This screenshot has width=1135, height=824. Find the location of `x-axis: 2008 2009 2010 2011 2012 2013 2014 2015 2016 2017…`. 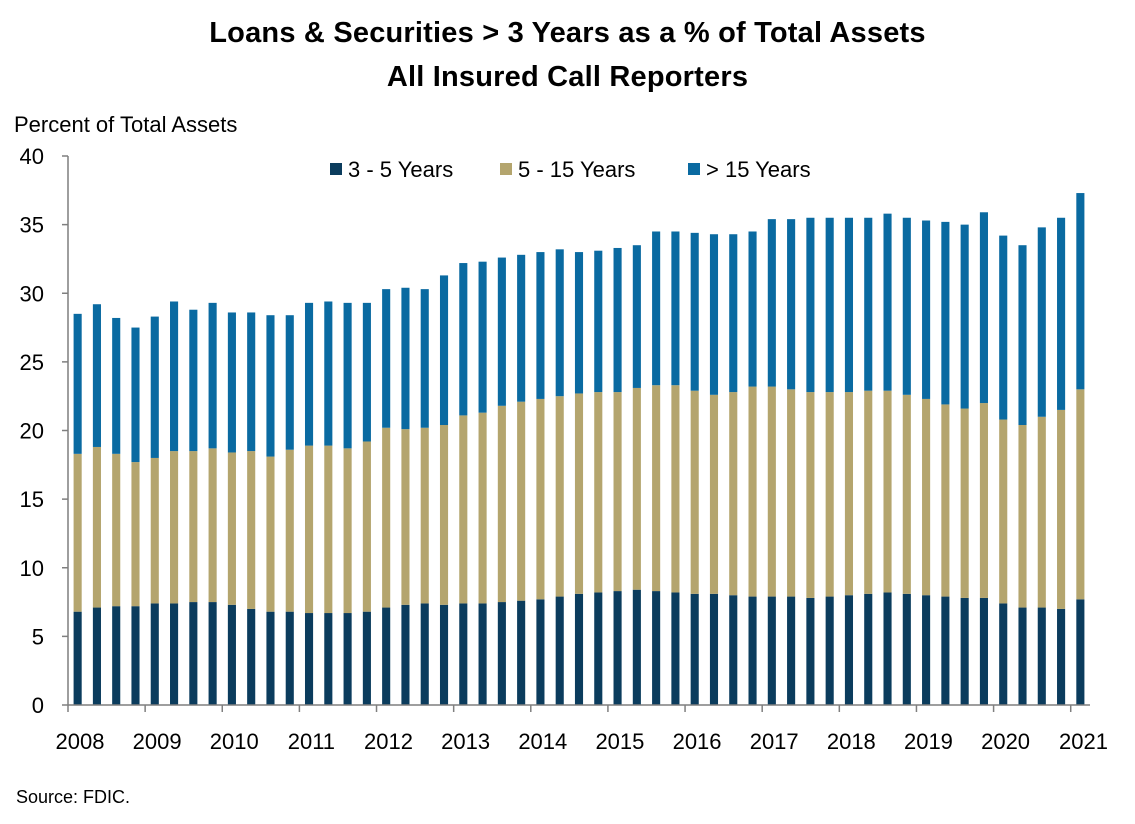

x-axis: 2008 2009 2010 2011 2012 2013 2014 2015 2016 2017… is located at coordinates (582, 729).